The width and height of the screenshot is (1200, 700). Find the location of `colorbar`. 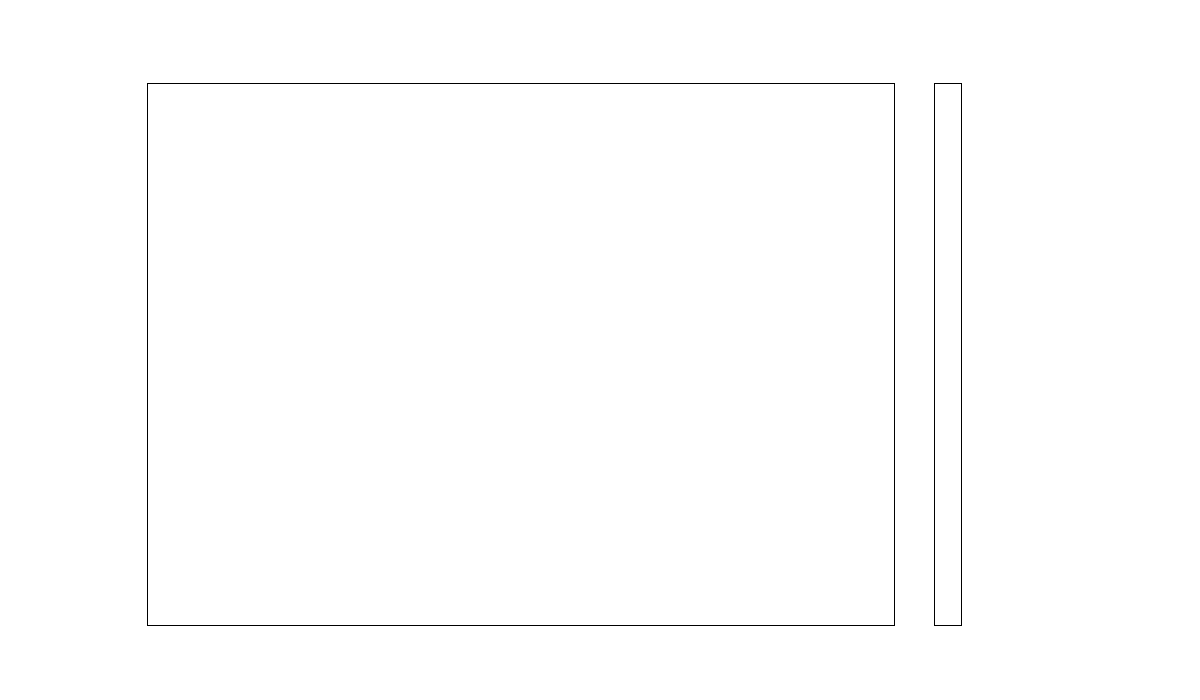

colorbar is located at coordinates (948, 354).